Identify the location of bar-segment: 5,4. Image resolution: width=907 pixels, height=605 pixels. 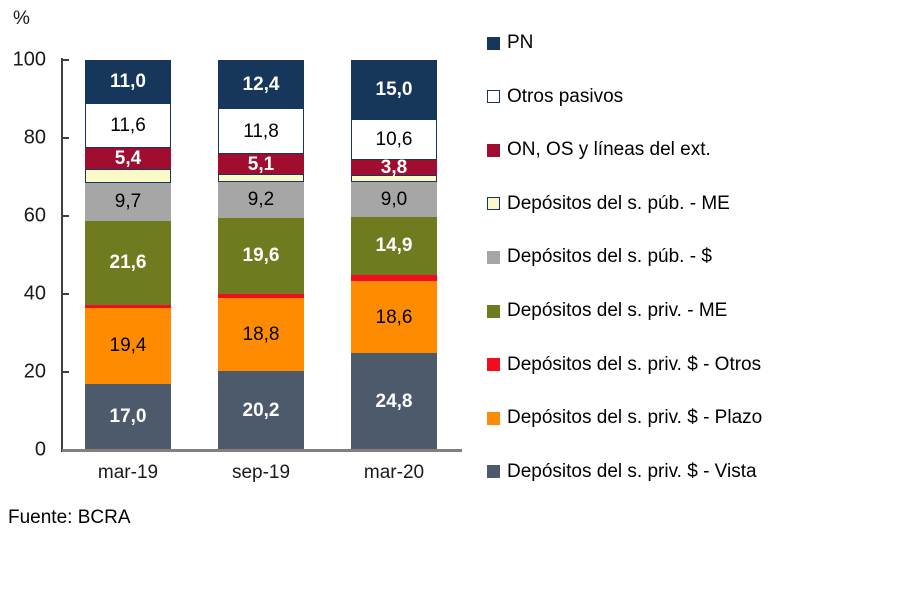
(128, 159).